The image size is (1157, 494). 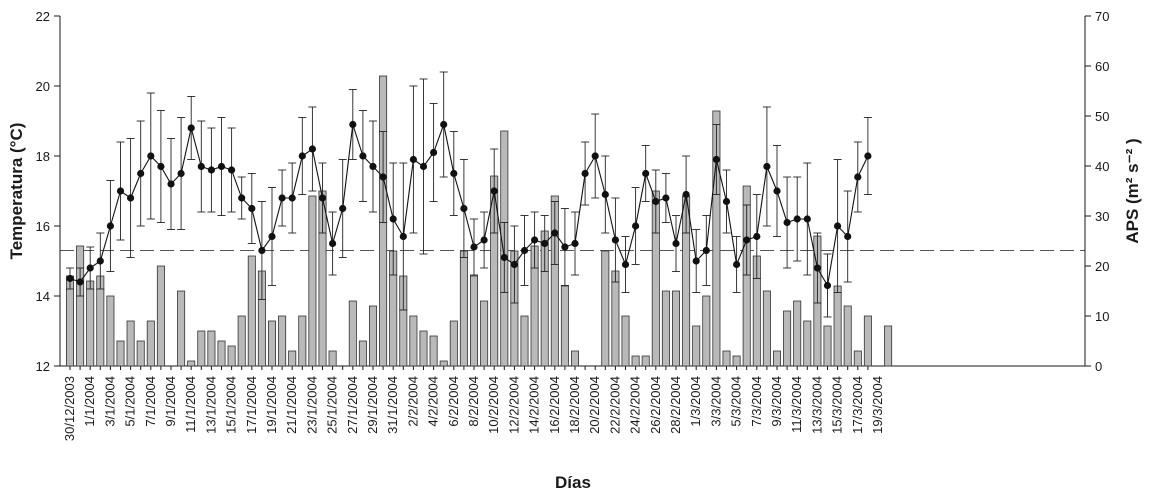 I want to click on x-tick-label: 21/1/2004, so click(x=291, y=405).